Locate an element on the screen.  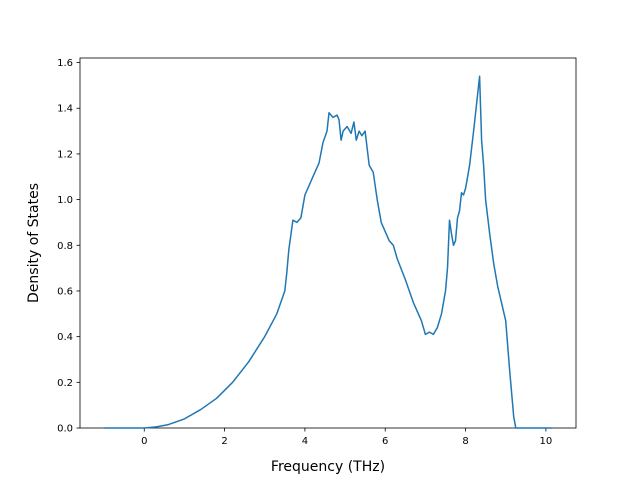
x-axis-ticks: 0 2 4 6 8 10 is located at coordinates (346, 437).